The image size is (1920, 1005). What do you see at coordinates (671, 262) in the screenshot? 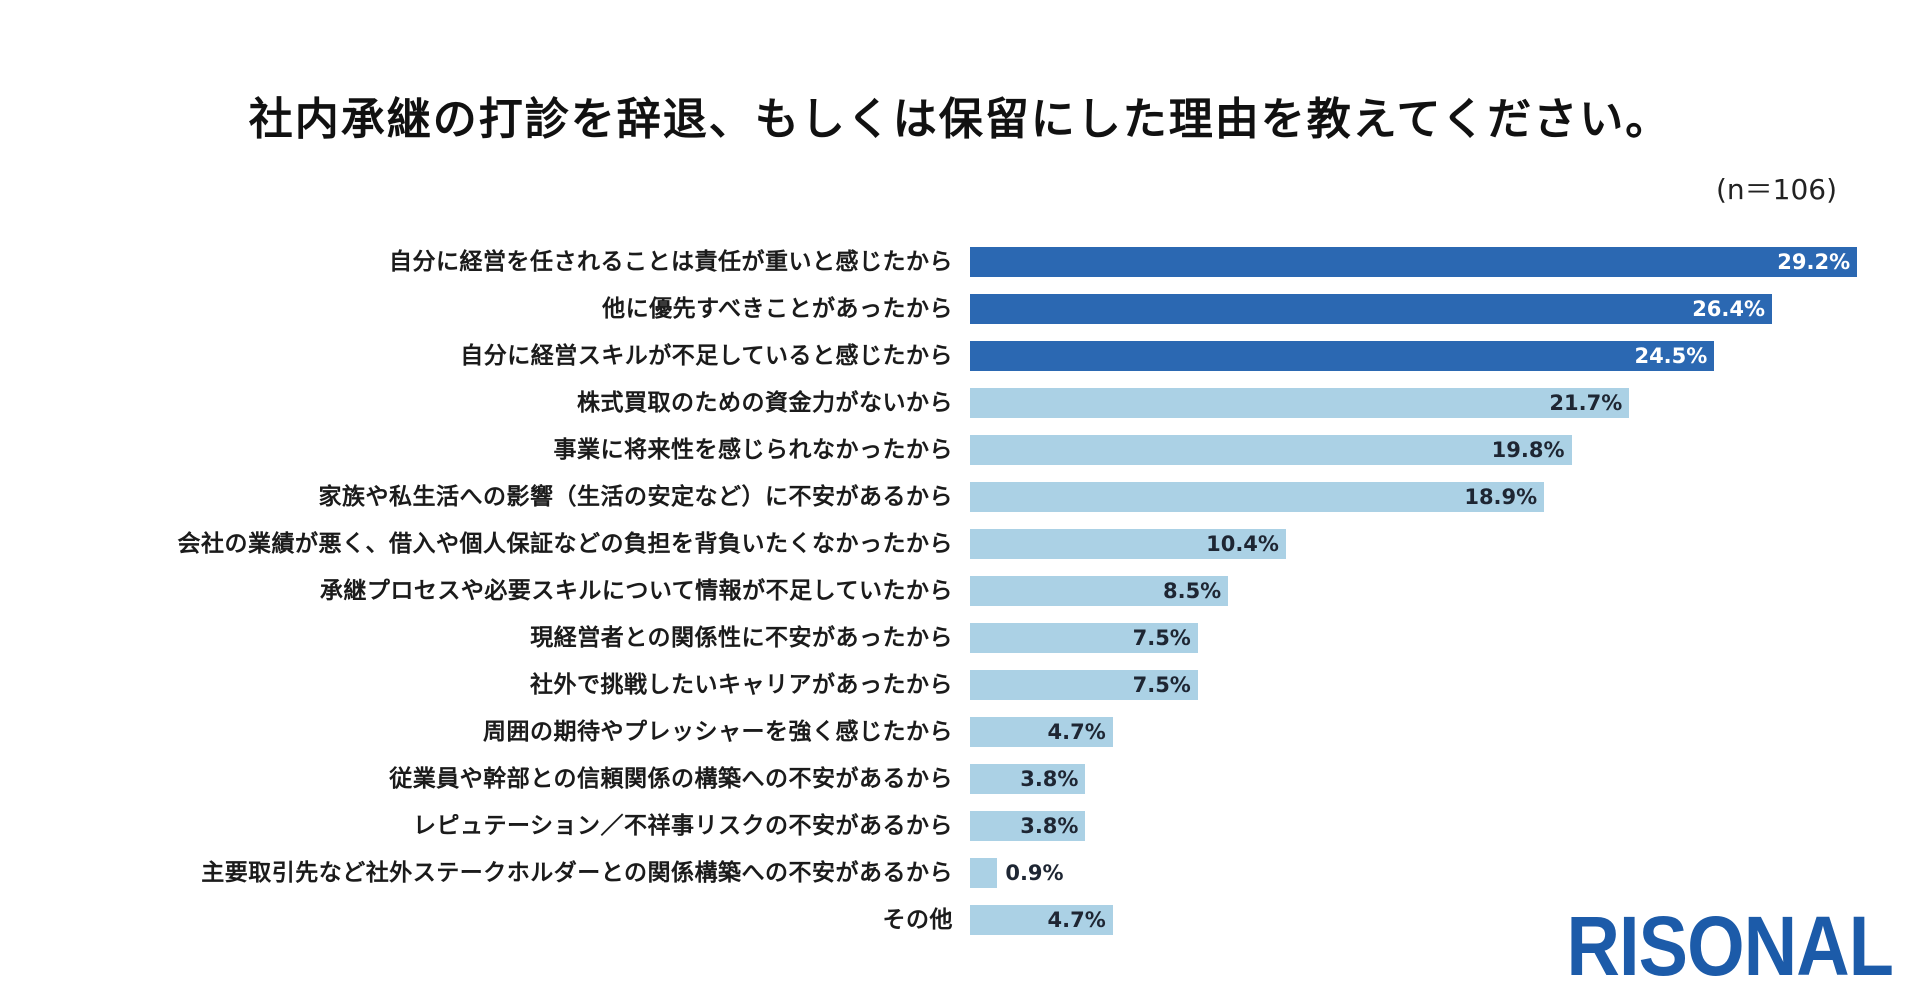
I see `bar-category-label: 自分に経営を任されることは責任が重いと感じたから` at bounding box center [671, 262].